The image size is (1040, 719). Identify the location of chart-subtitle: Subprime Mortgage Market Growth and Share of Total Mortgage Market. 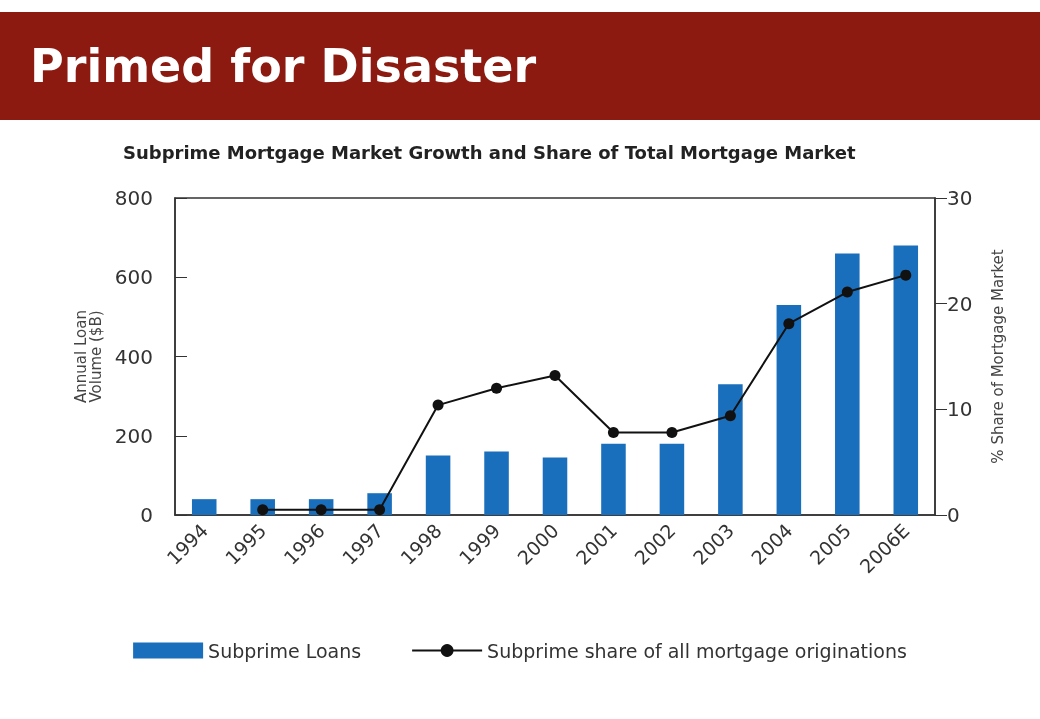
(489, 152).